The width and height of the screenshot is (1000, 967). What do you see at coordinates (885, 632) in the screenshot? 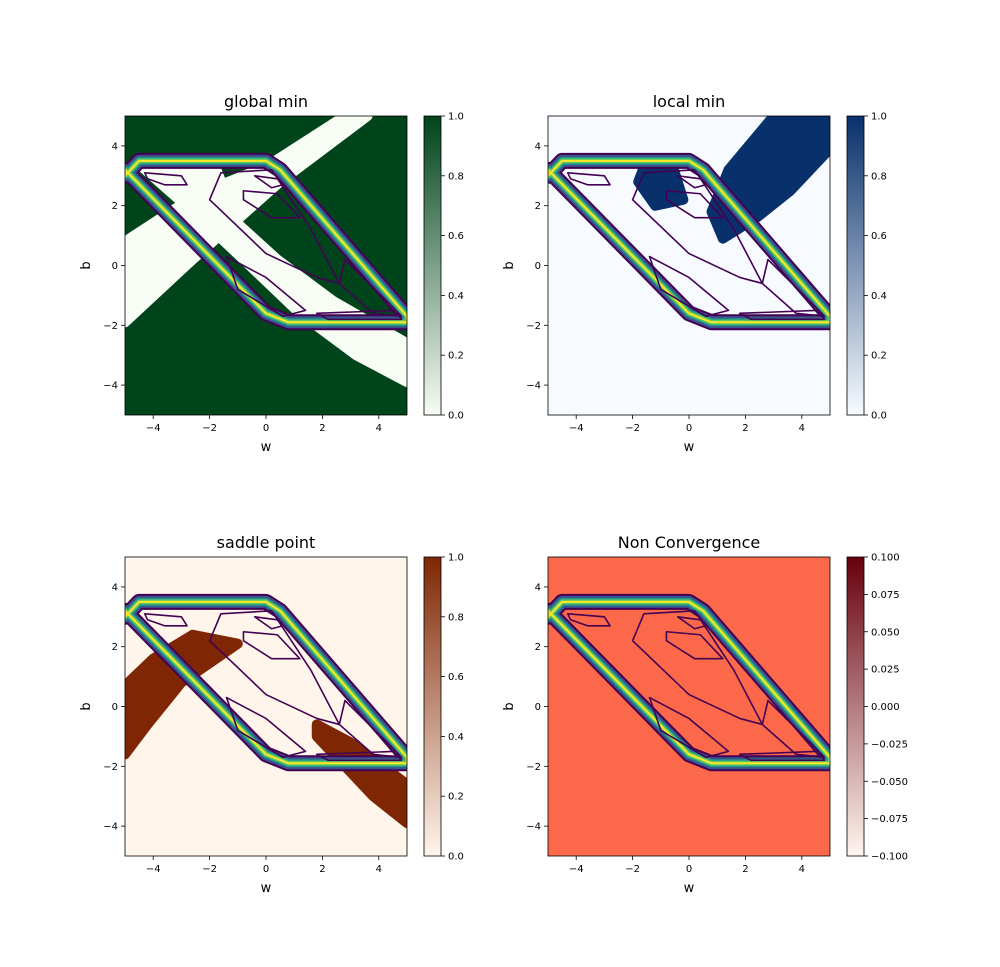
I see `colorbar-tick-label: 0.050` at bounding box center [885, 632].